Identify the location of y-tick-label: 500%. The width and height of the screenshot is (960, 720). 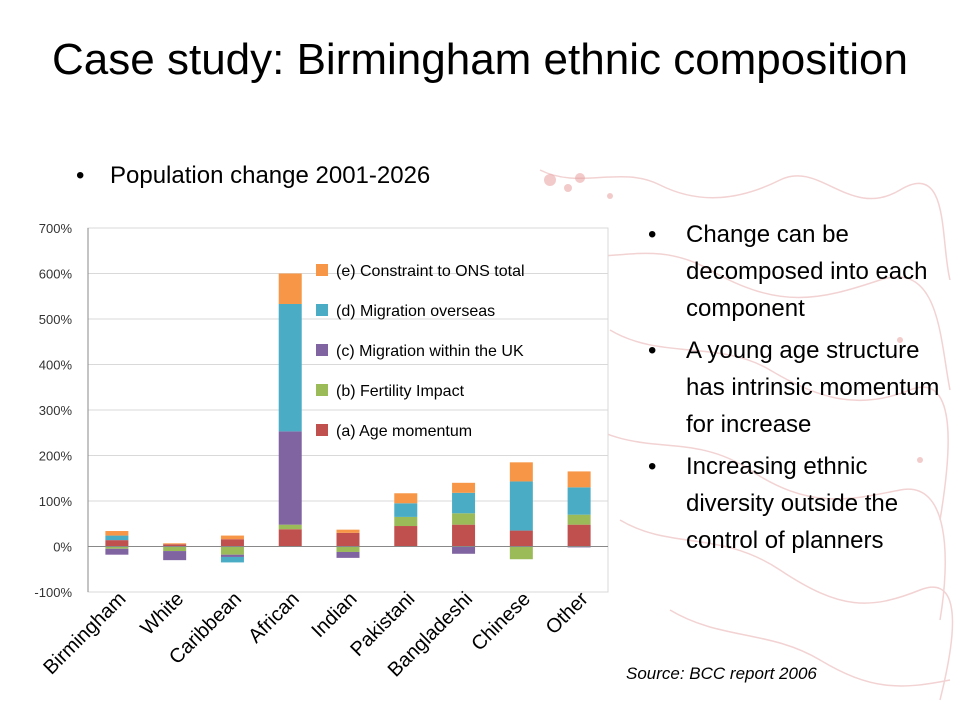
(56, 319).